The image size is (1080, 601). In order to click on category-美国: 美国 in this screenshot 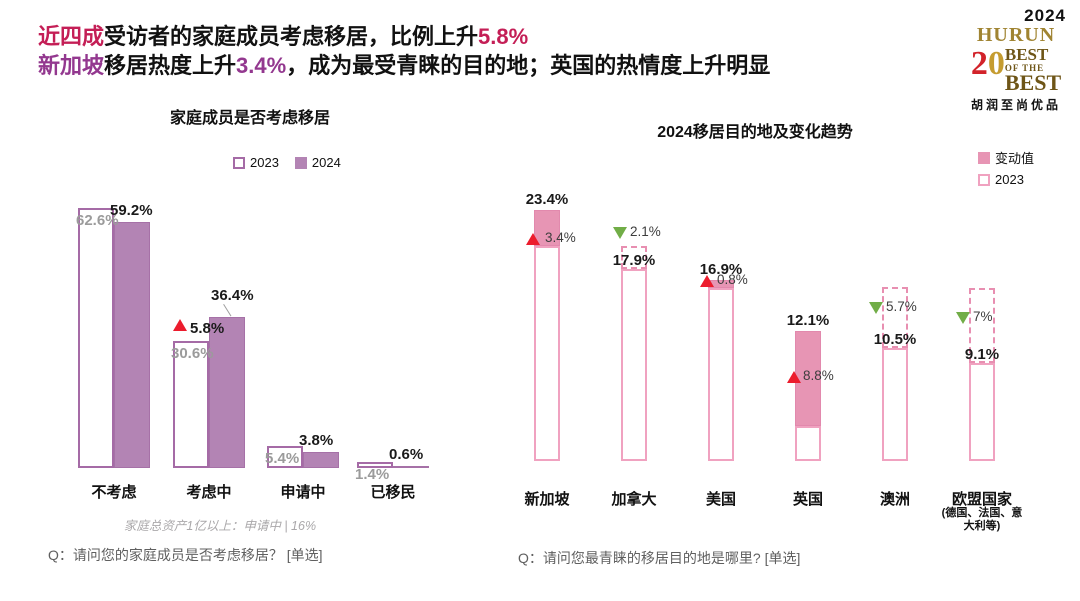, I will do `click(720, 499)`.